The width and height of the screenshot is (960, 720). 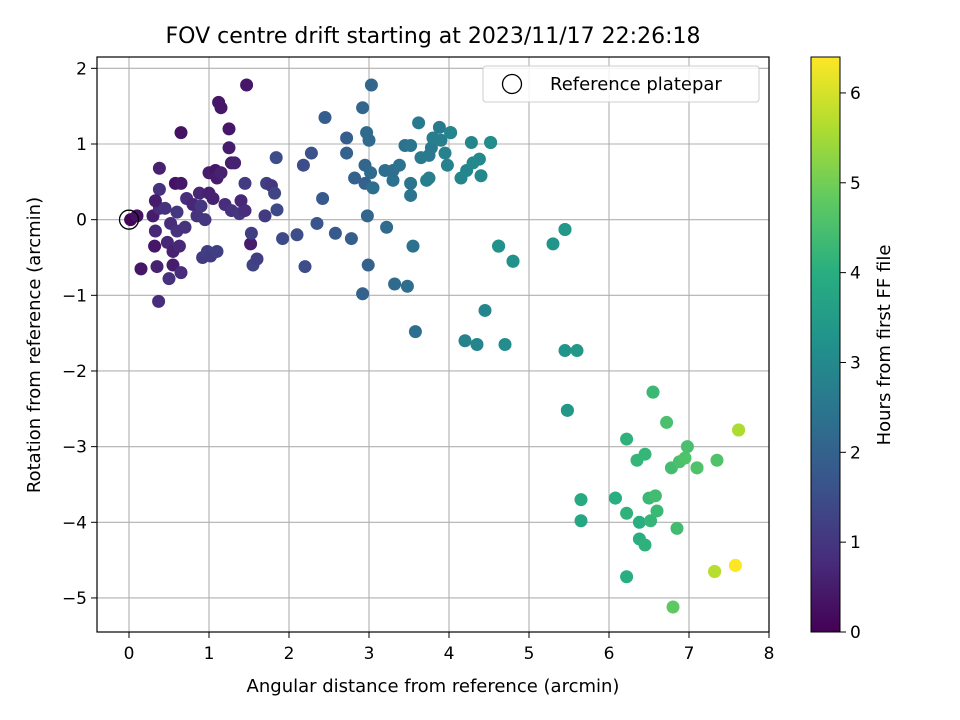 I want to click on y-tick-label: 2, so click(x=81, y=69).